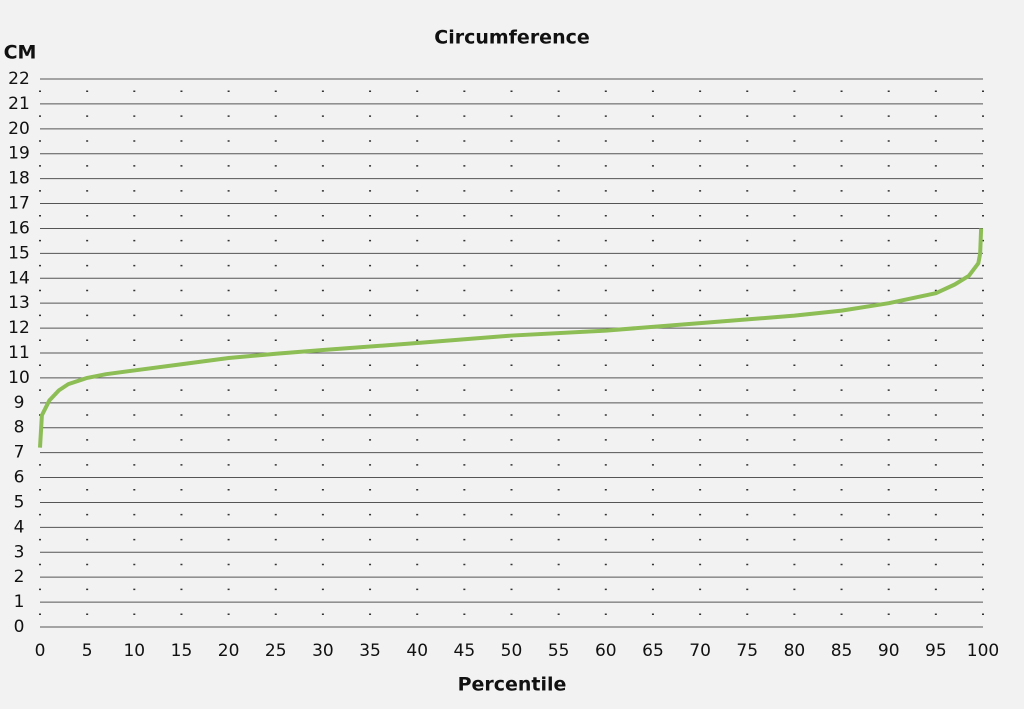  Describe the element at coordinates (747, 651) in the screenshot. I see `x-tick-label: 75` at that location.